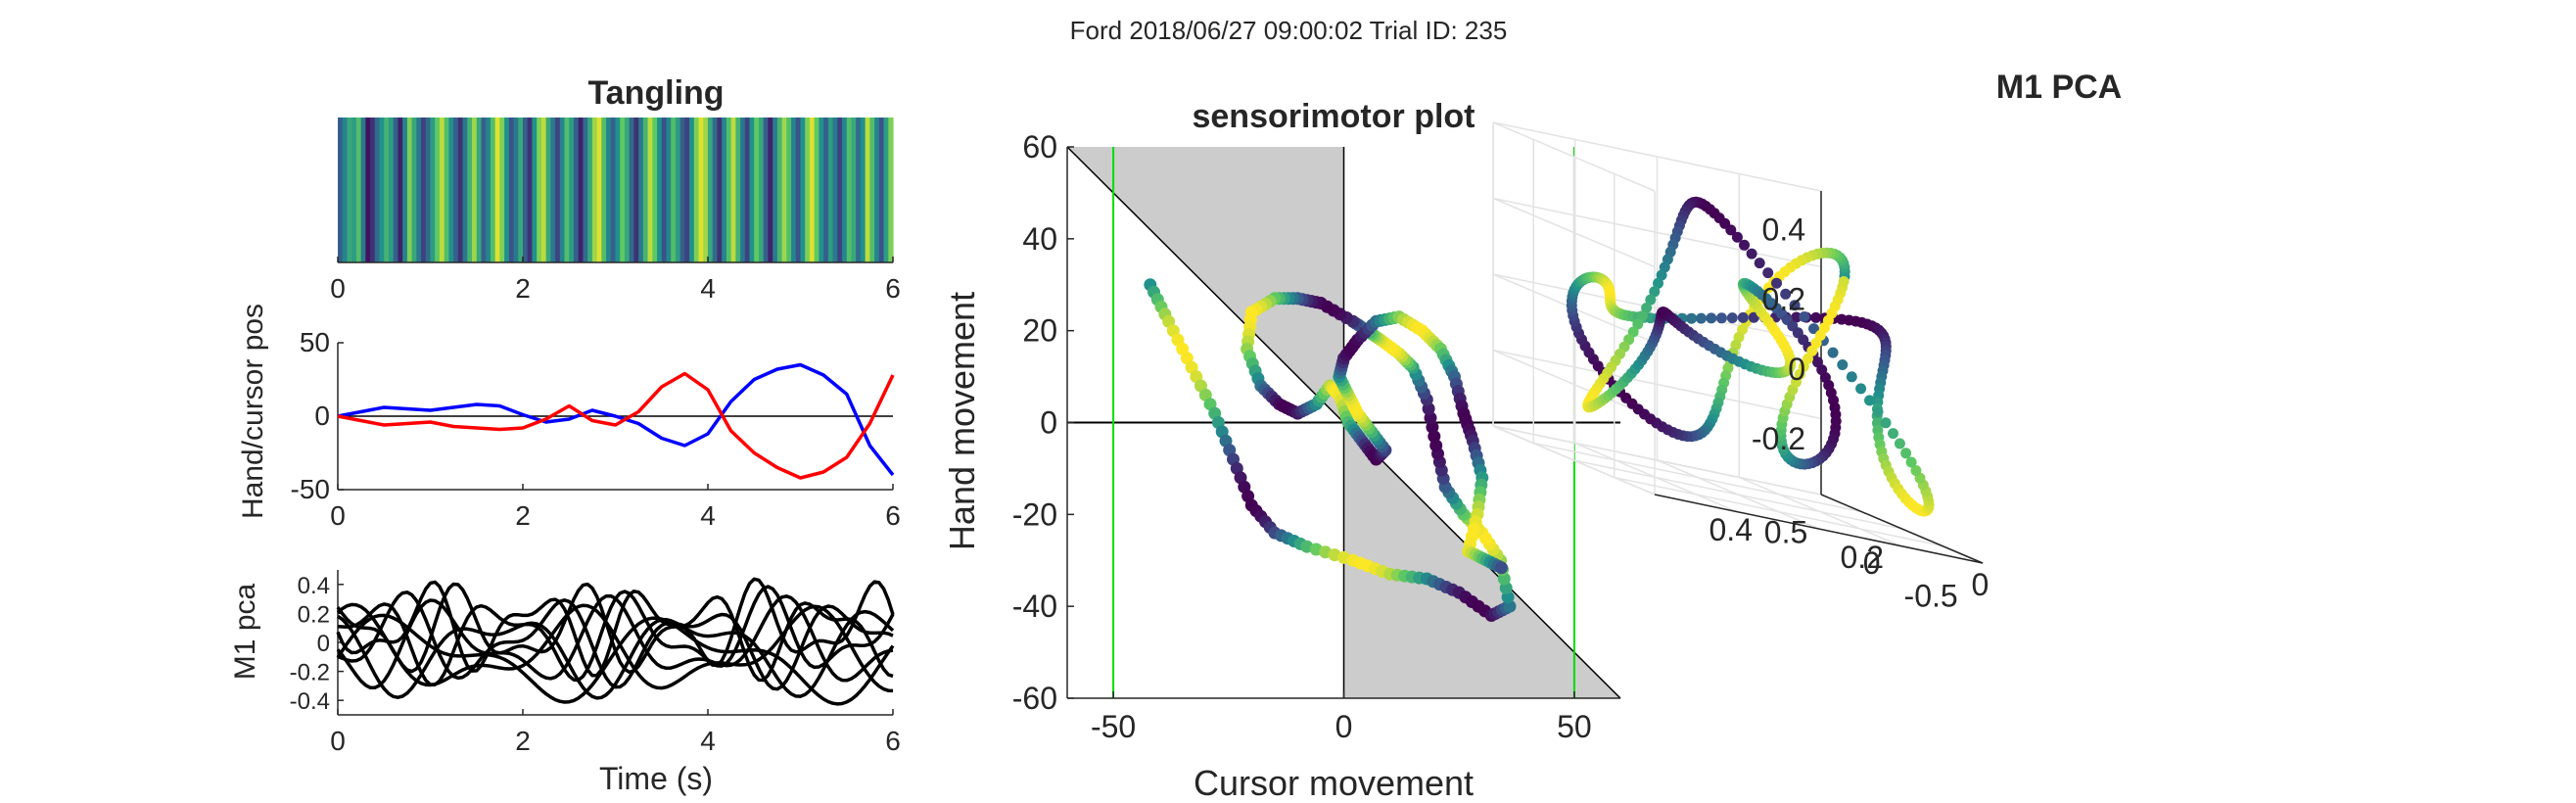  I want to click on m1-pca-trace, so click(616, 654).